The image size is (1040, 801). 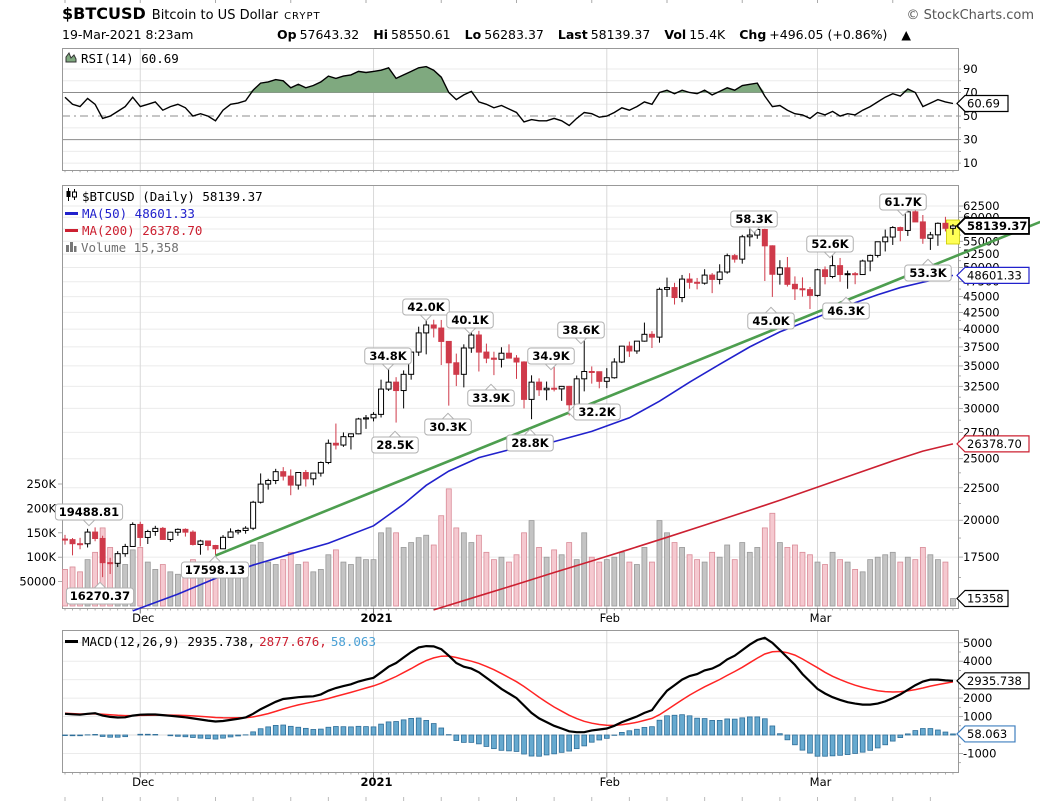 What do you see at coordinates (42, 508) in the screenshot?
I see `svg-text: 200K` at bounding box center [42, 508].